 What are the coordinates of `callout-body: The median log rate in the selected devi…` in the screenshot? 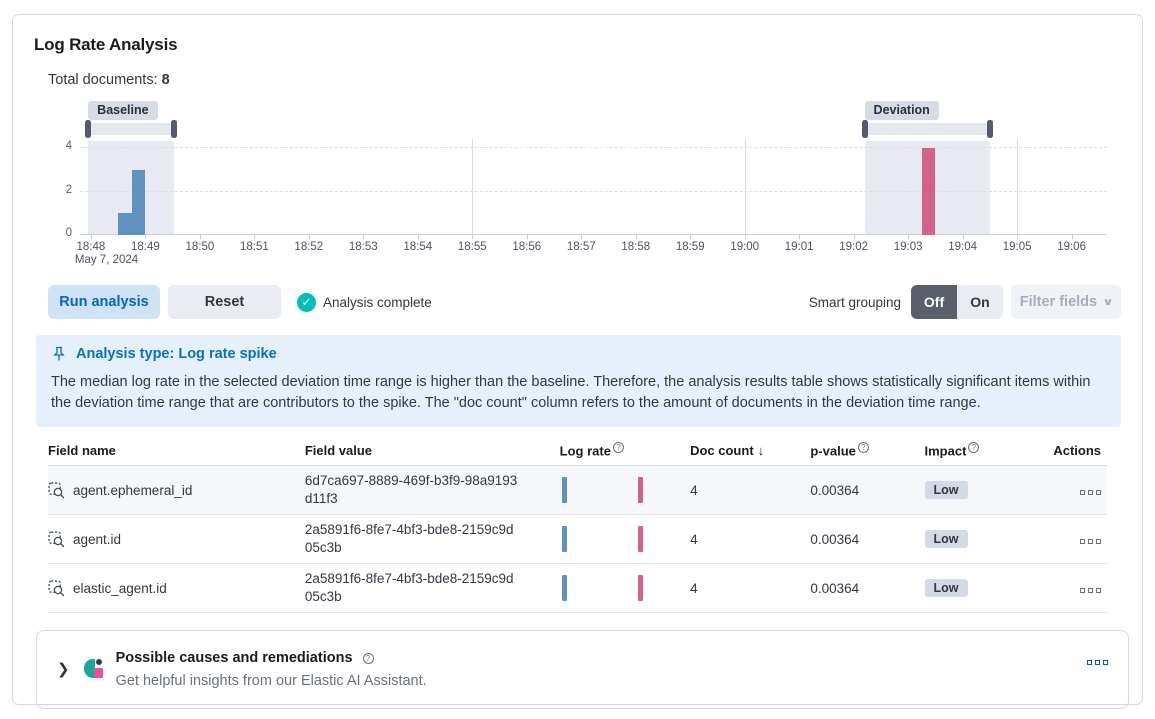 It's located at (571, 392).